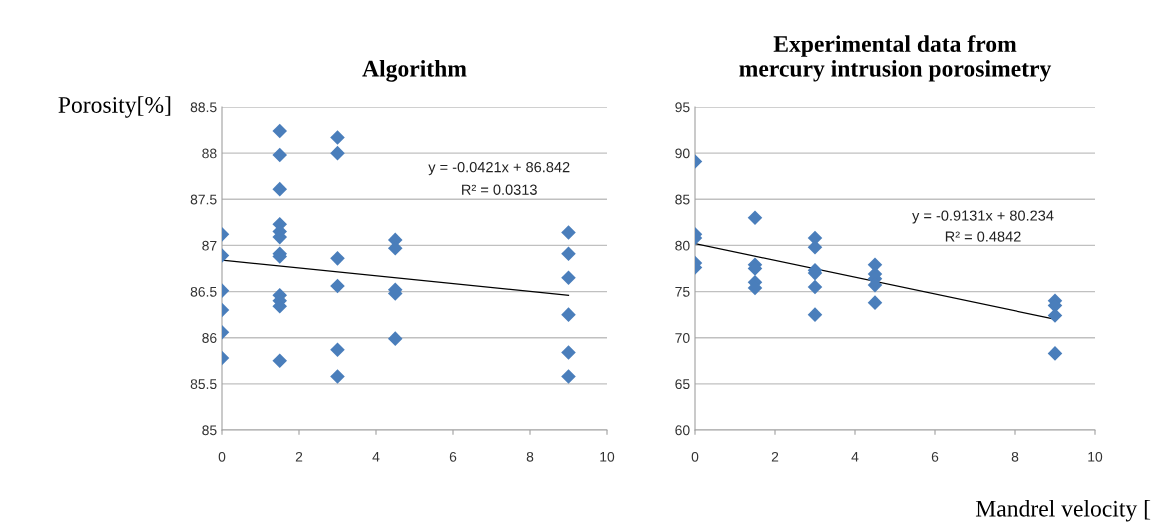 Image resolution: width=1160 pixels, height=527 pixels. I want to click on y-tick-label: 65, so click(682, 384).